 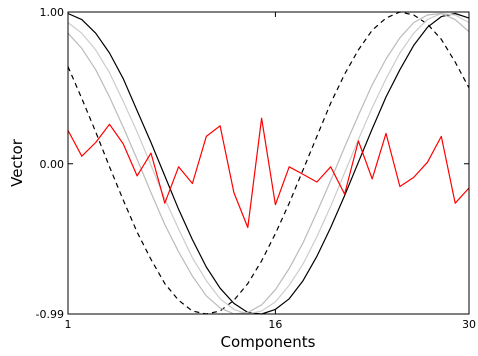 What do you see at coordinates (268, 342) in the screenshot?
I see `x-axis-title: Components` at bounding box center [268, 342].